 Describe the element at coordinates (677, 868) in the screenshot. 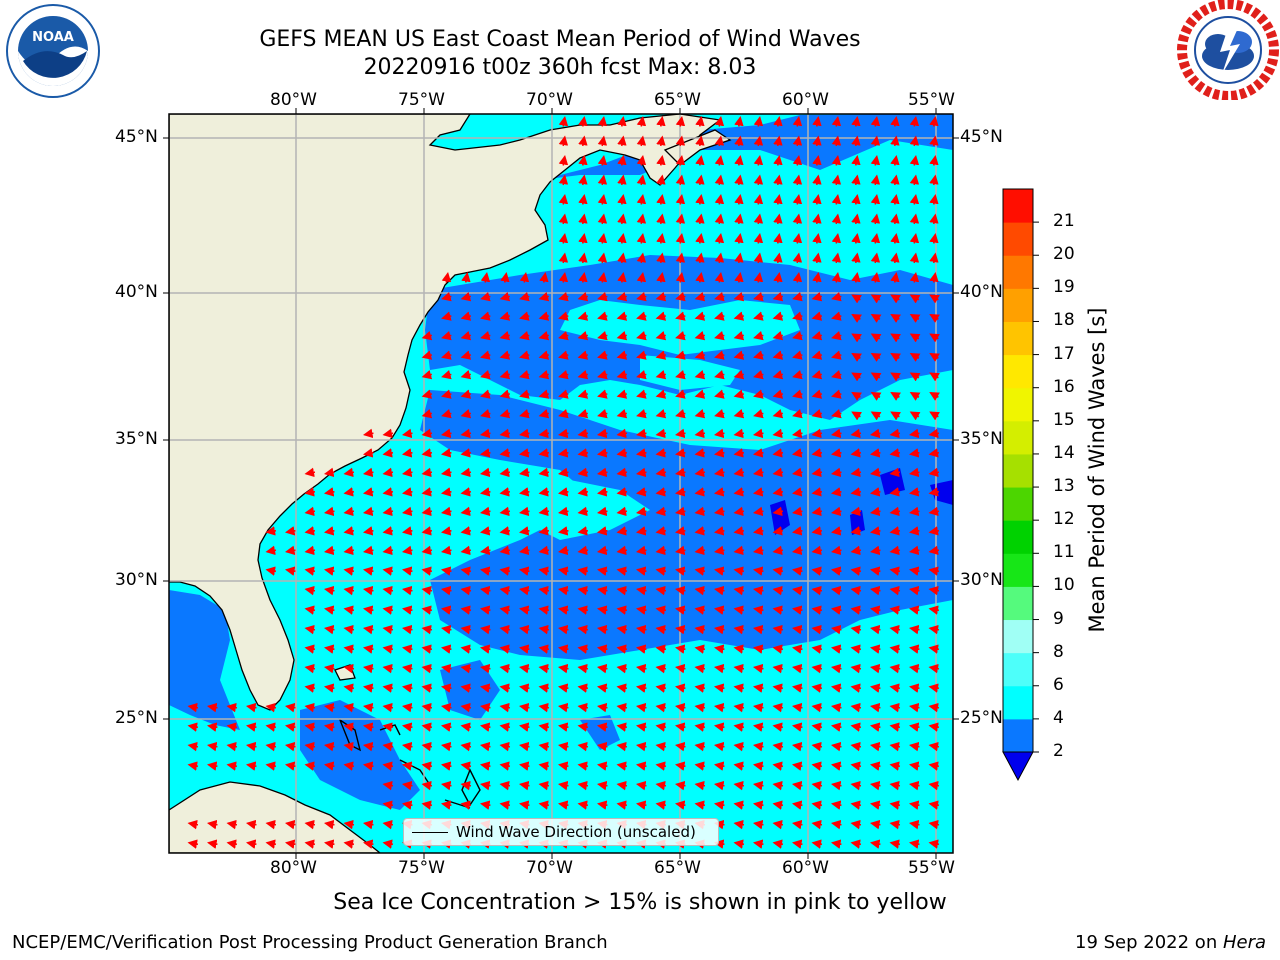

I see `lon-label-bottom-65w: 65°W` at that location.